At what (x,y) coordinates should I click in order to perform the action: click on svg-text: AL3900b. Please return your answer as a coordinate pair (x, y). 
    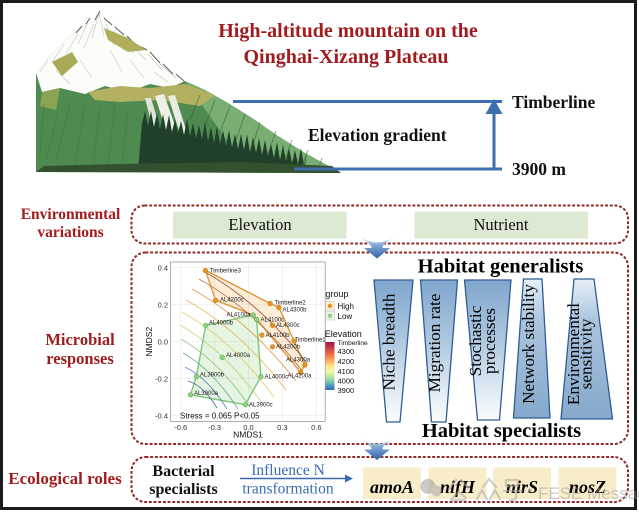
    Looking at the image, I should click on (212, 376).